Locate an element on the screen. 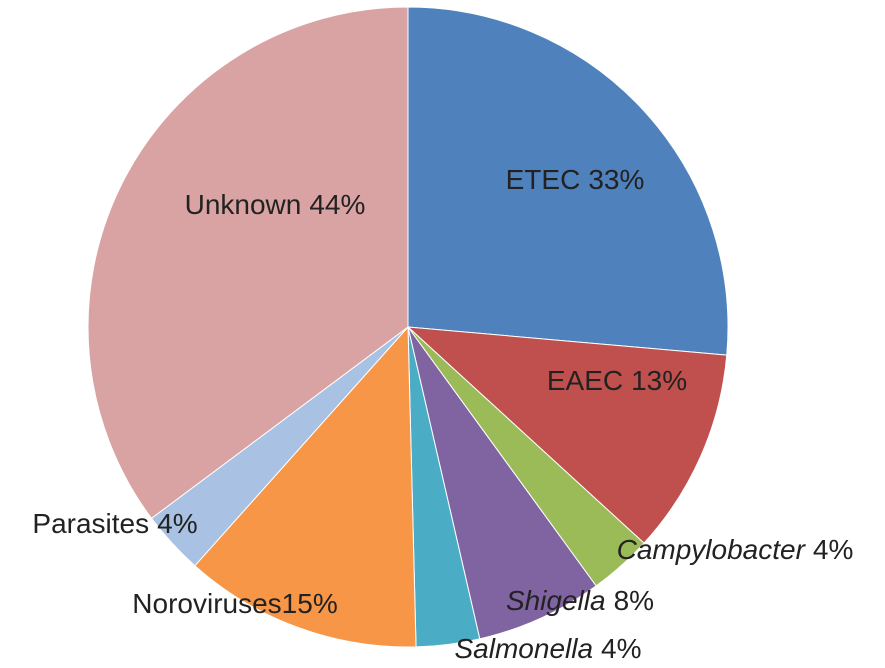  slice-name: Shigella is located at coordinates (556, 600).